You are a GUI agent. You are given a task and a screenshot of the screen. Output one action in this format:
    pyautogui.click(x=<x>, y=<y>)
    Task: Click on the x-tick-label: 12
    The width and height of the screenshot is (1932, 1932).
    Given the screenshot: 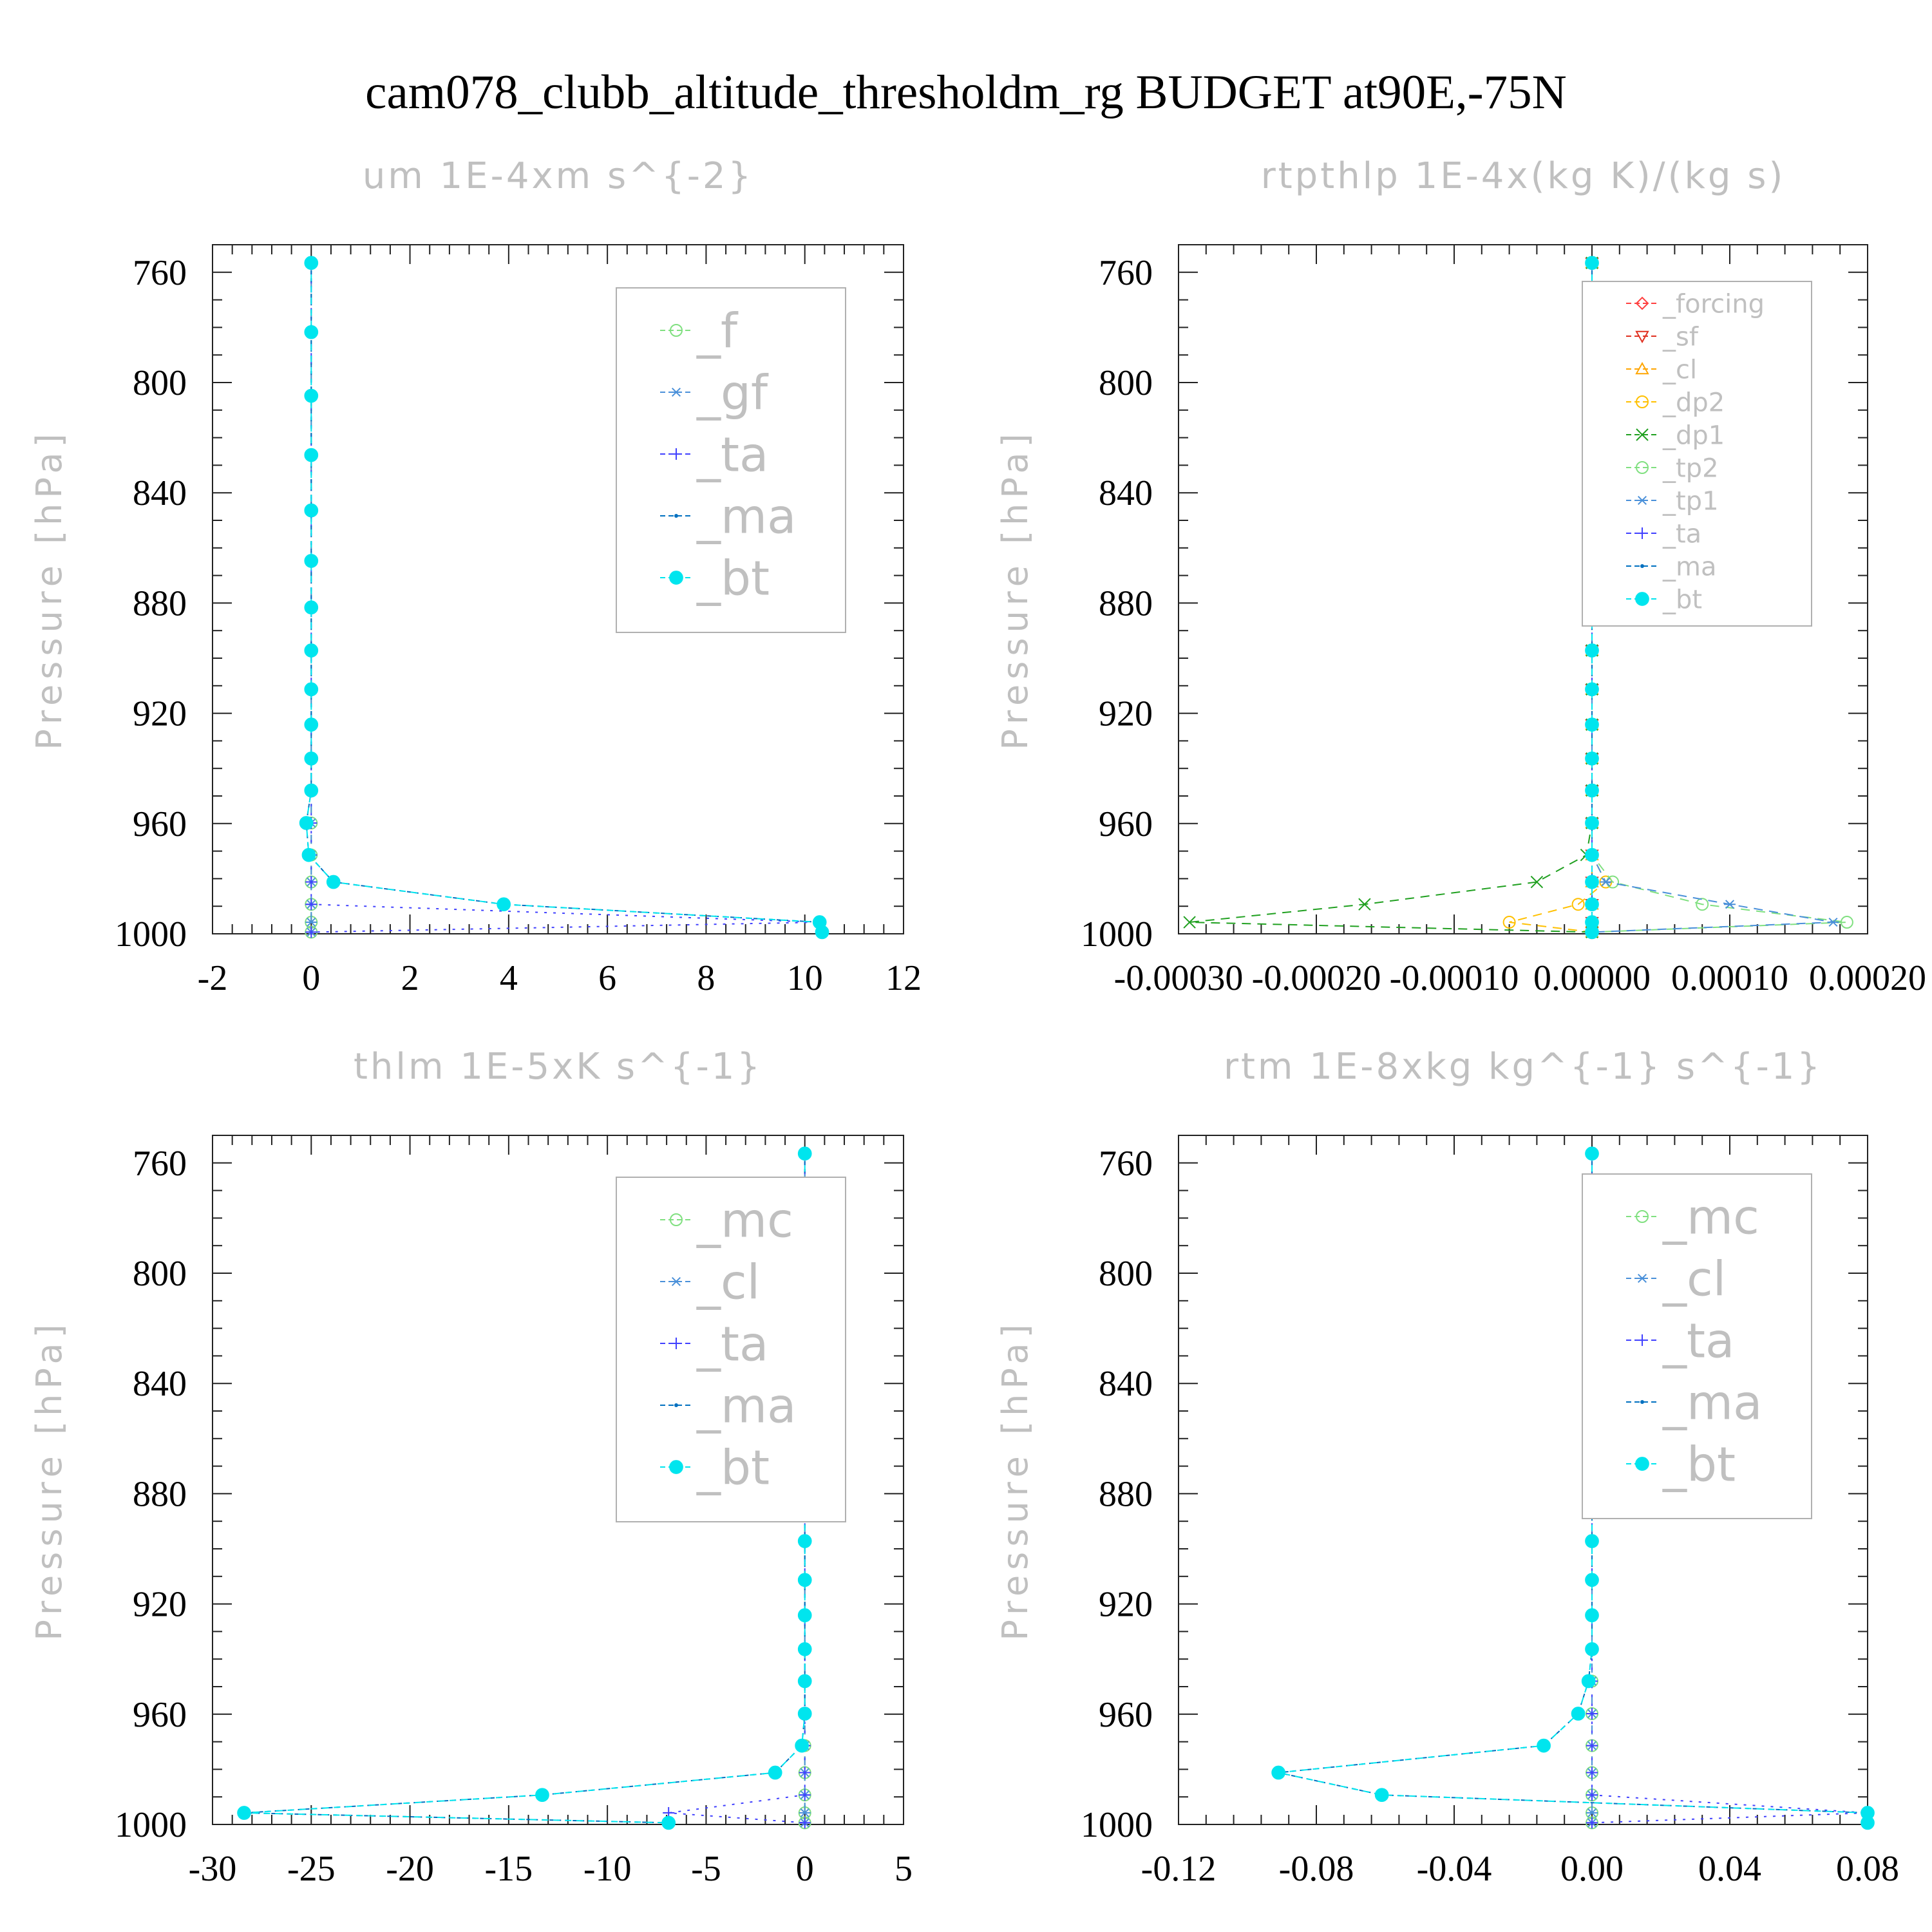 What is the action you would take?
    pyautogui.click(x=904, y=978)
    